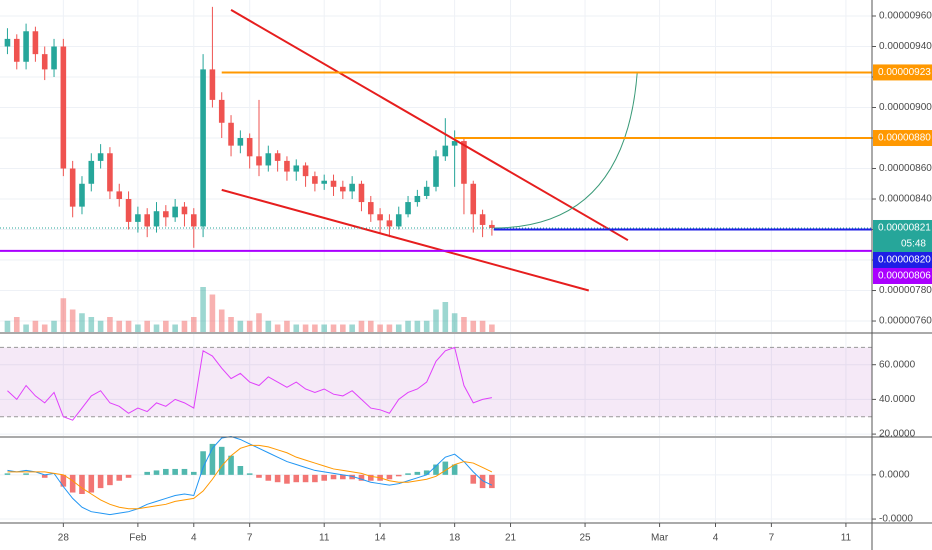 The height and width of the screenshot is (550, 932). I want to click on y-tick-label: 40.0000, so click(897, 399).